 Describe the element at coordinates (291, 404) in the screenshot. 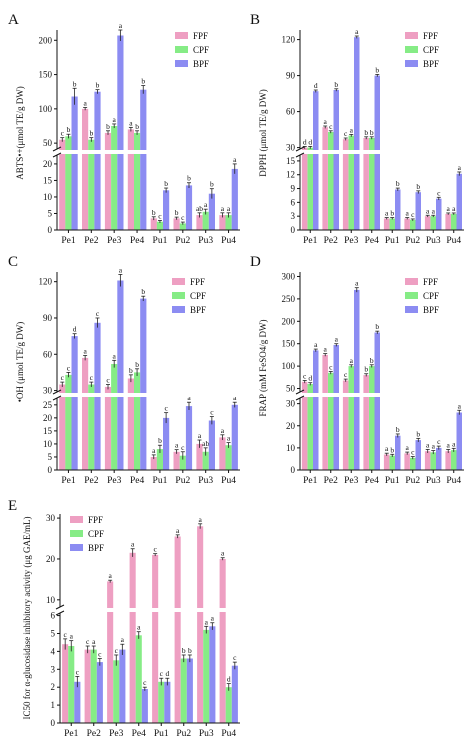

I see `y-tick-label: 30` at that location.